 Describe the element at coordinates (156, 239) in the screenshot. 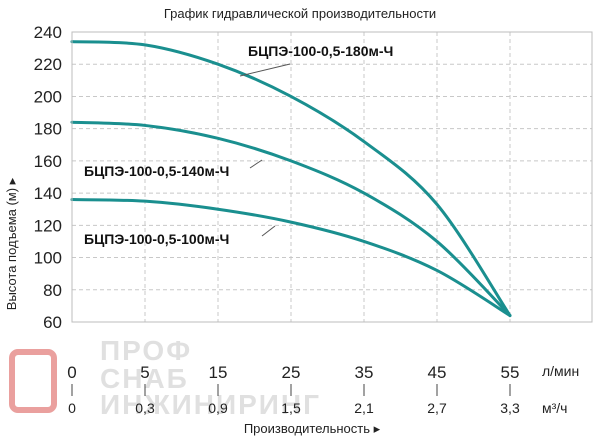

I see `series-label-2: БЦПЭ-100-0,5-100м-Ч` at that location.